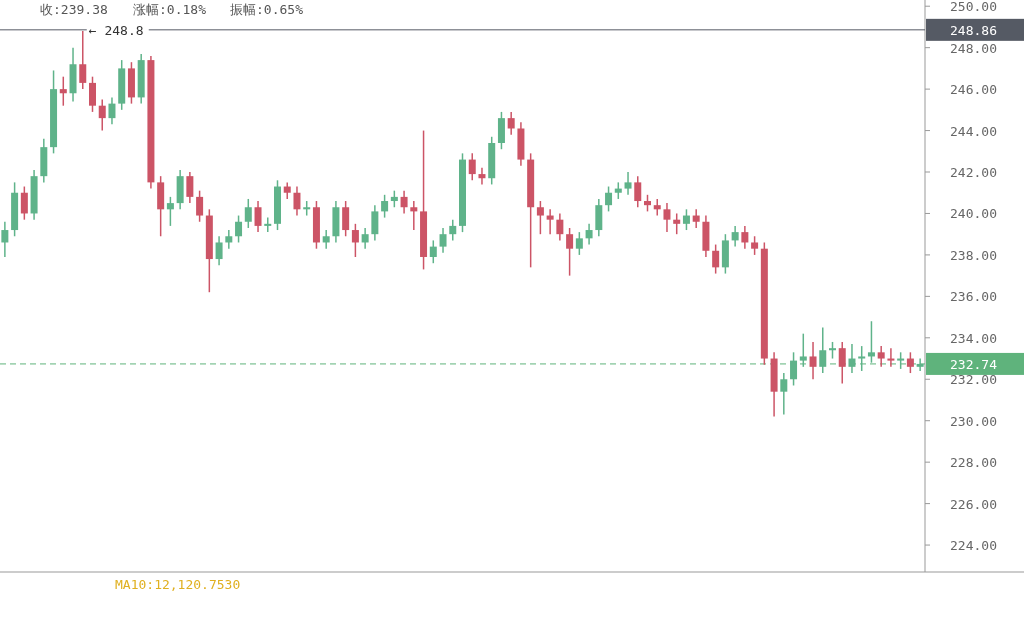 Image resolution: width=1024 pixels, height=622 pixels. I want to click on y-tick-label: 230.00, so click(973, 421).